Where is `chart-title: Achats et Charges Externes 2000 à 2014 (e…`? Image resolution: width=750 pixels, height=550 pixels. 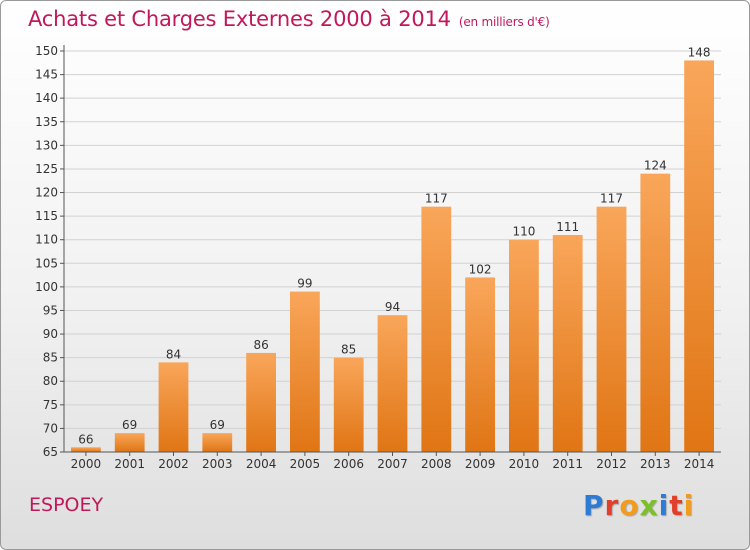
chart-title: Achats et Charges Externes 2000 à 2014 (e… is located at coordinates (289, 19).